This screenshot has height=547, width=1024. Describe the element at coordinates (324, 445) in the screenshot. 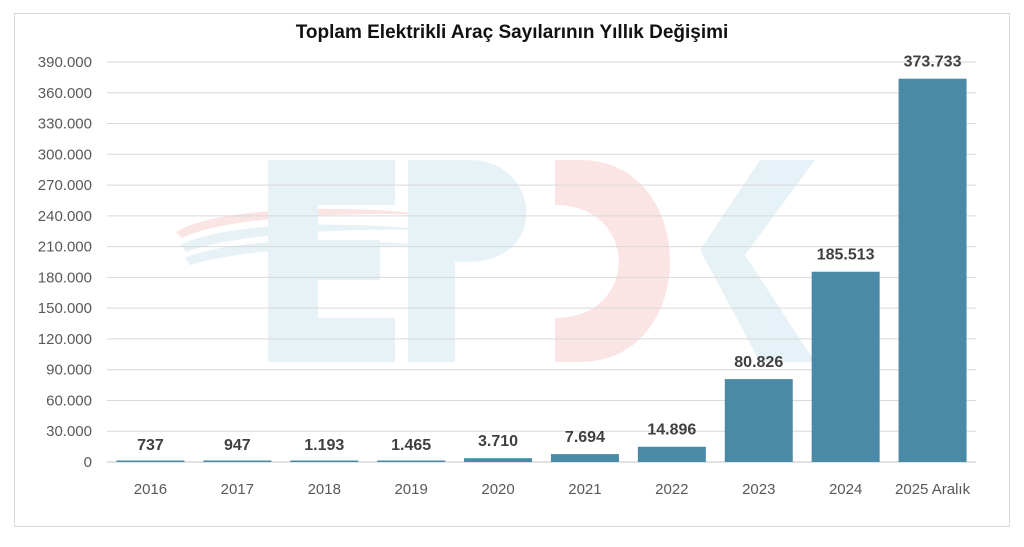

I see `data-label: 1.193` at that location.